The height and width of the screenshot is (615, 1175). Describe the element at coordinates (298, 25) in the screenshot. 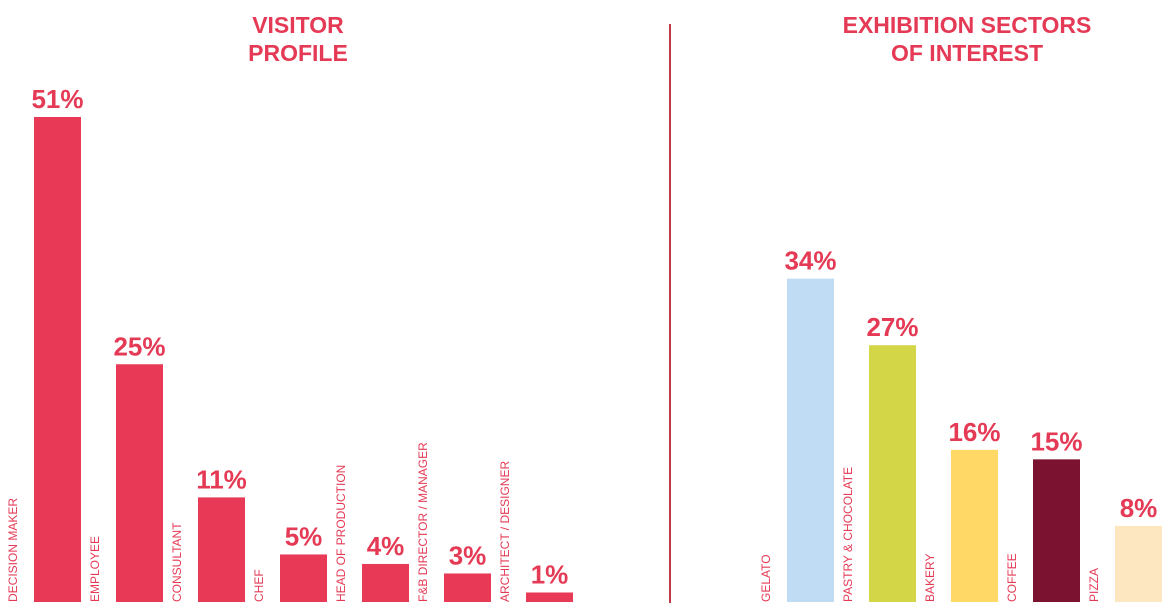

I see `chart-title-line: VISITOR` at that location.